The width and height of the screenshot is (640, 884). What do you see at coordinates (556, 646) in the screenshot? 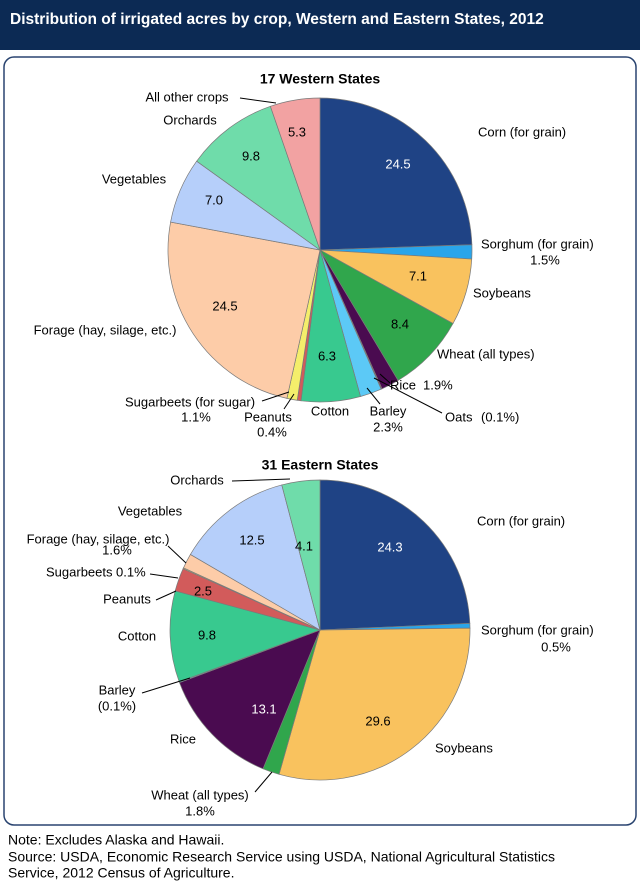
I see `value-label: 0.5%` at bounding box center [556, 646].